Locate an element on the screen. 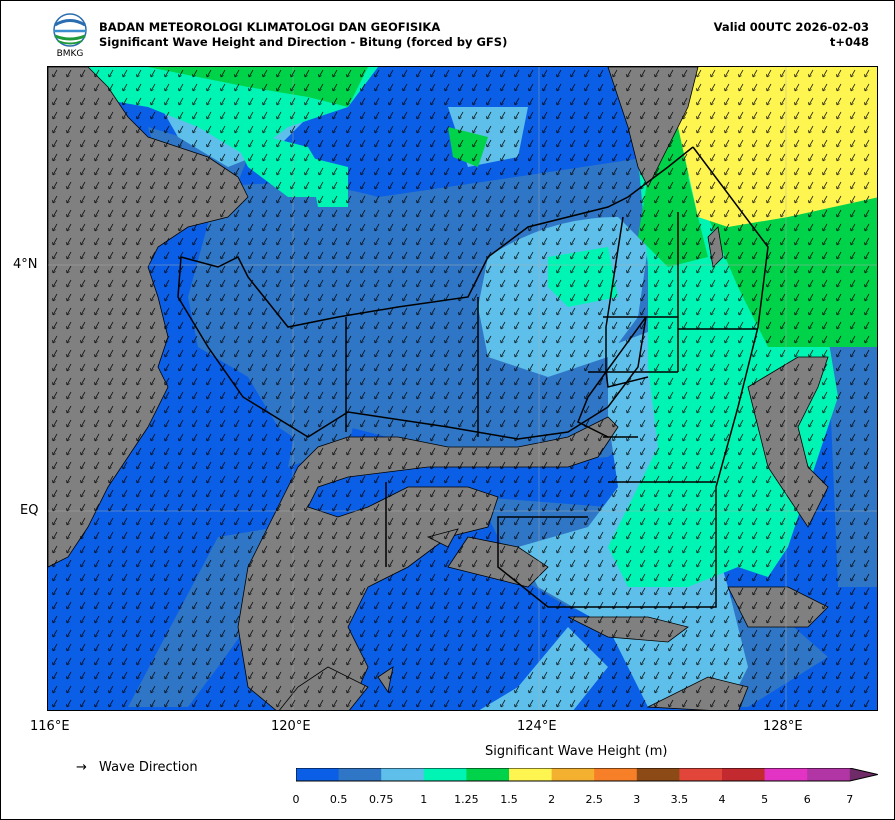 Image resolution: width=895 pixels, height=820 pixels. lon-label-124: 124°E is located at coordinates (537, 726).